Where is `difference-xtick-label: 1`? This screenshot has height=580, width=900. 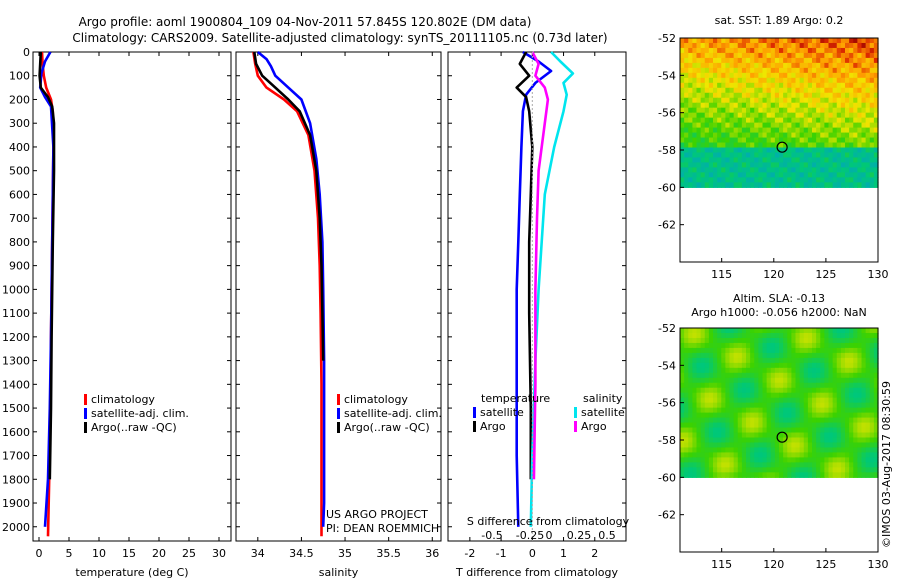 difference-xtick-label: 1 is located at coordinates (563, 553).